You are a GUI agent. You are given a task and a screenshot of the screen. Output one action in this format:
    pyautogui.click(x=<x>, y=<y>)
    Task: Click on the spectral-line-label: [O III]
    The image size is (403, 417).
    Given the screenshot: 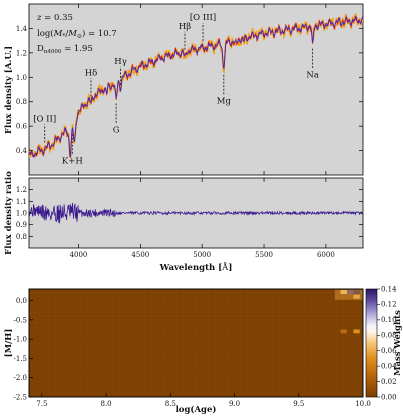 What is the action you would take?
    pyautogui.click(x=203, y=18)
    